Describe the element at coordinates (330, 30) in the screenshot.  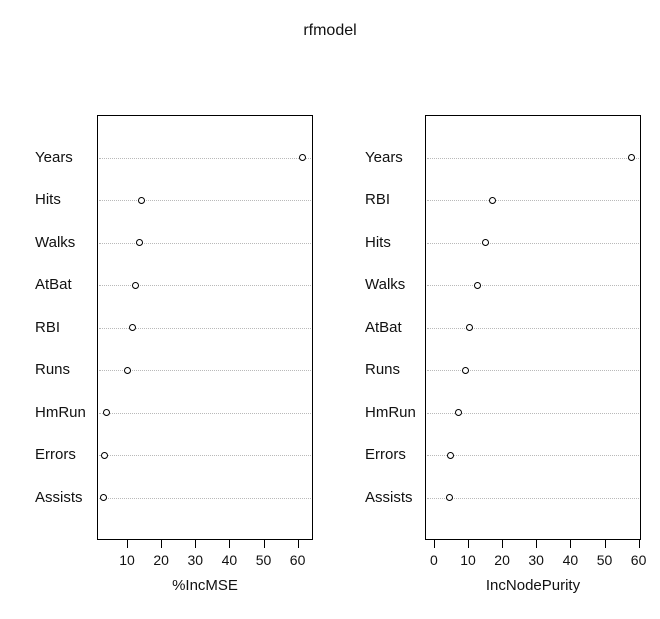
I see `chart-title: rfmodel` at that location.